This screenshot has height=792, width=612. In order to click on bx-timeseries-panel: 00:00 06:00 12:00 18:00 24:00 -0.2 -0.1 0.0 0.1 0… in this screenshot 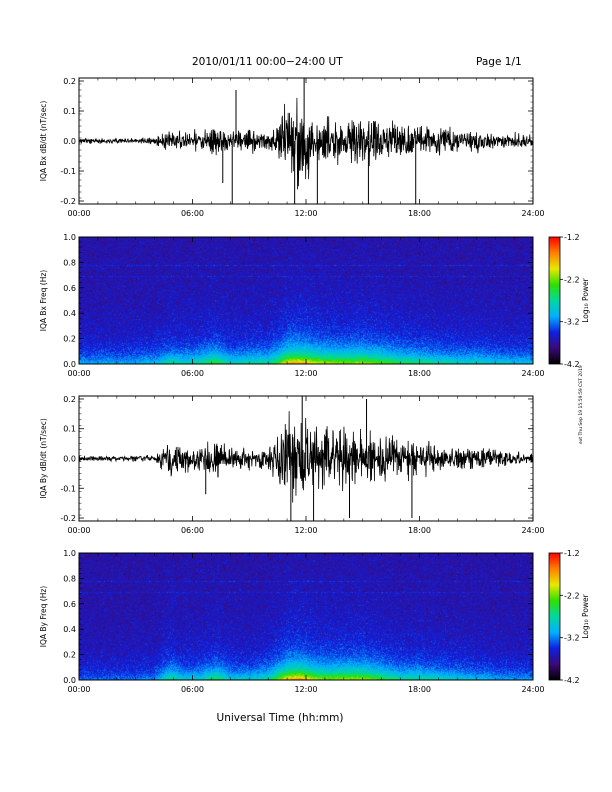, I will do `click(292, 147)`.